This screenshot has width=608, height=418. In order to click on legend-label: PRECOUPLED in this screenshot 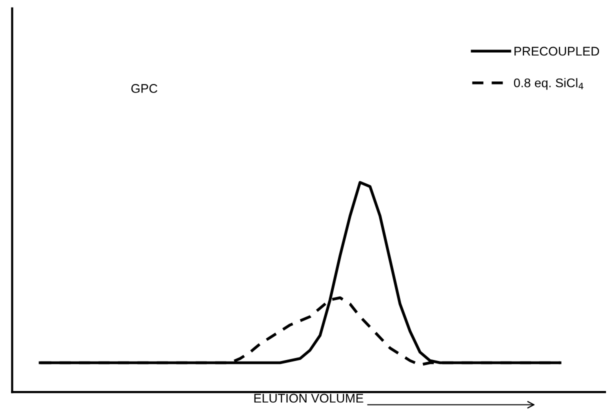, I will do `click(557, 51)`.